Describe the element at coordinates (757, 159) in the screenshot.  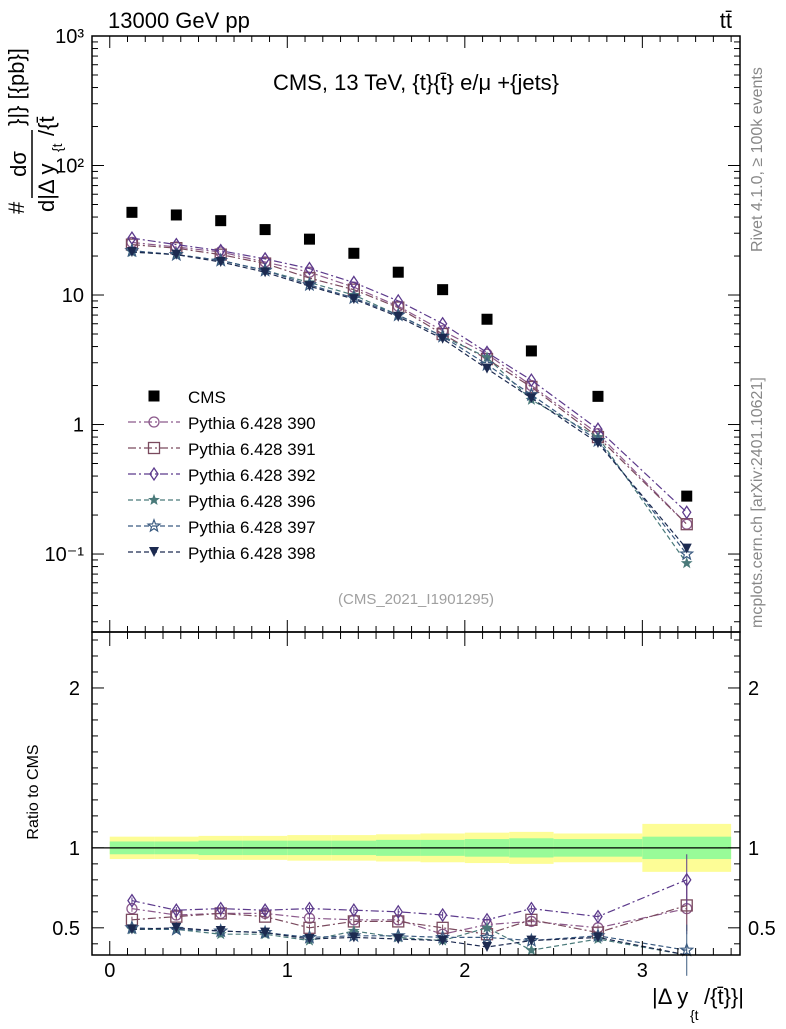
I see `rivet-label: Rivet 4.1.0, ≥ 100k events` at that location.